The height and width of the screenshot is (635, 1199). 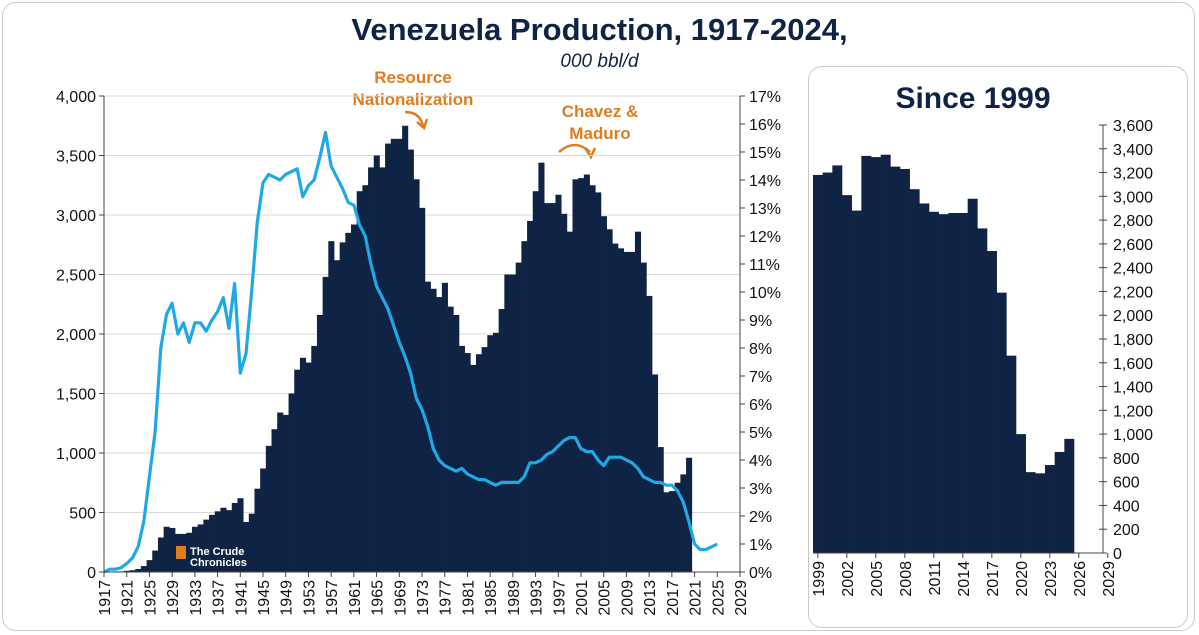 What do you see at coordinates (446, 598) in the screenshot?
I see `x-tick-label: 1977` at bounding box center [446, 598].